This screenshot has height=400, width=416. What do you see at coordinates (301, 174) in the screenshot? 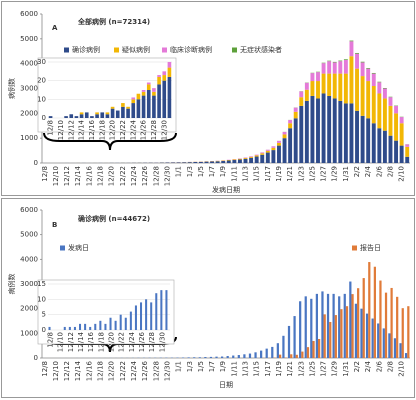
I see `x-tick-label: 1/23` at bounding box center [301, 174].